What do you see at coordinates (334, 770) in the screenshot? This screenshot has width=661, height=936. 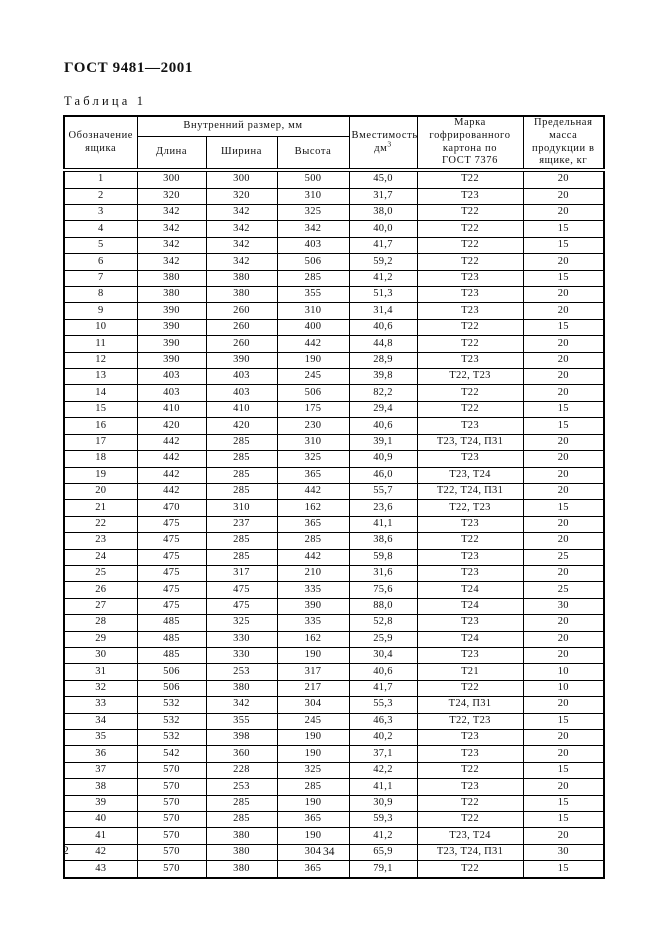 I see `table-row: 37 570 228 325 42,2 Т22 15` at bounding box center [334, 770].